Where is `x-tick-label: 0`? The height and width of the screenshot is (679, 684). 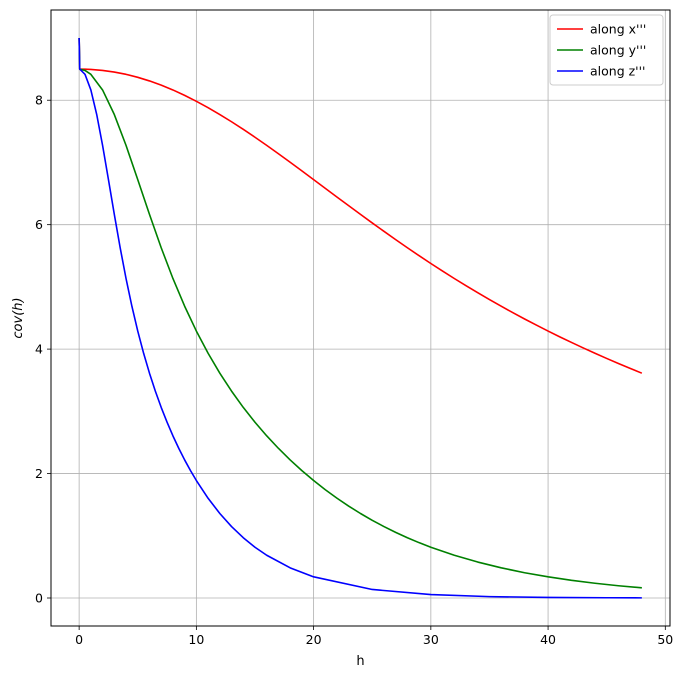 x-tick-label: 0 is located at coordinates (79, 639).